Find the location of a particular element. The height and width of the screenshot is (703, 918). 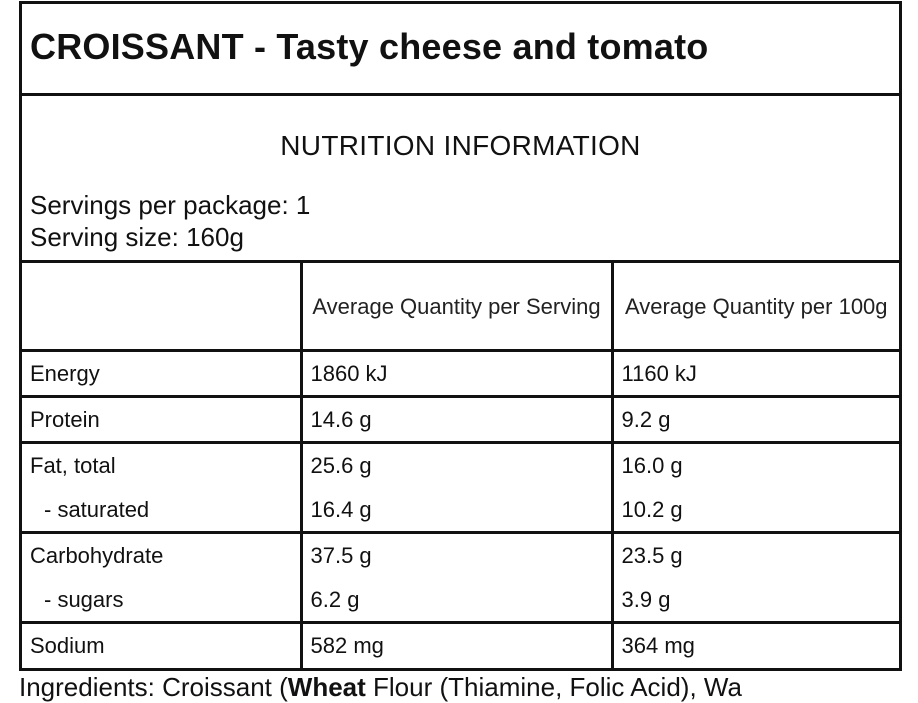

per-100g-value: 1160 kJ is located at coordinates (754, 374).